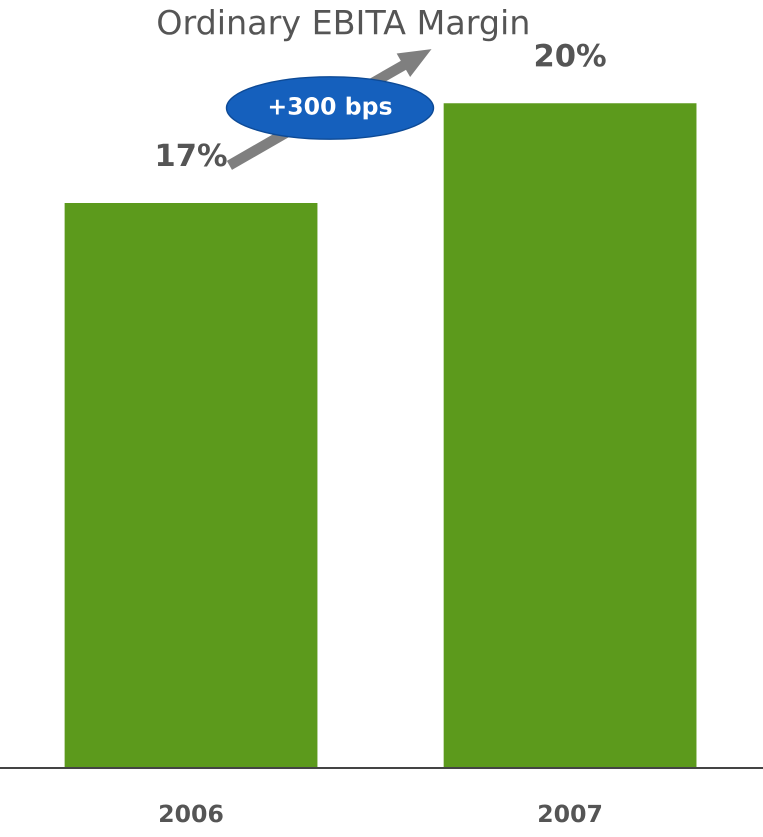 The image size is (763, 837). I want to click on x-tick-label: 2006, so click(191, 813).